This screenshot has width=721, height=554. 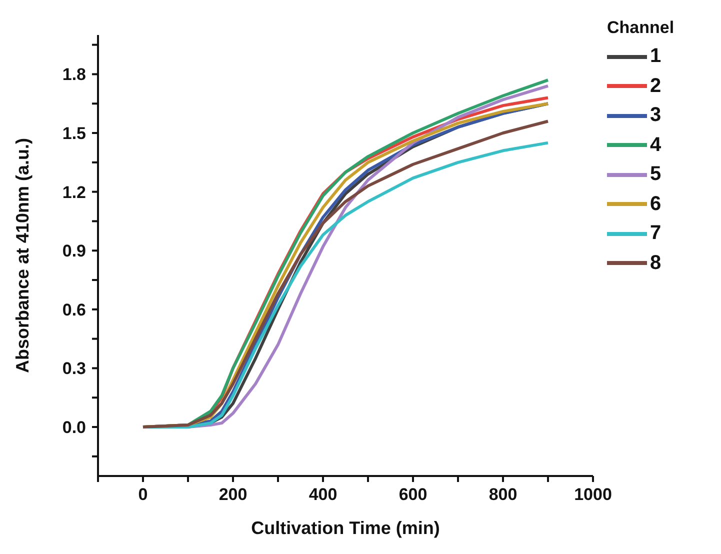 What do you see at coordinates (641, 28) in the screenshot?
I see `legend-title: Channel` at bounding box center [641, 28].